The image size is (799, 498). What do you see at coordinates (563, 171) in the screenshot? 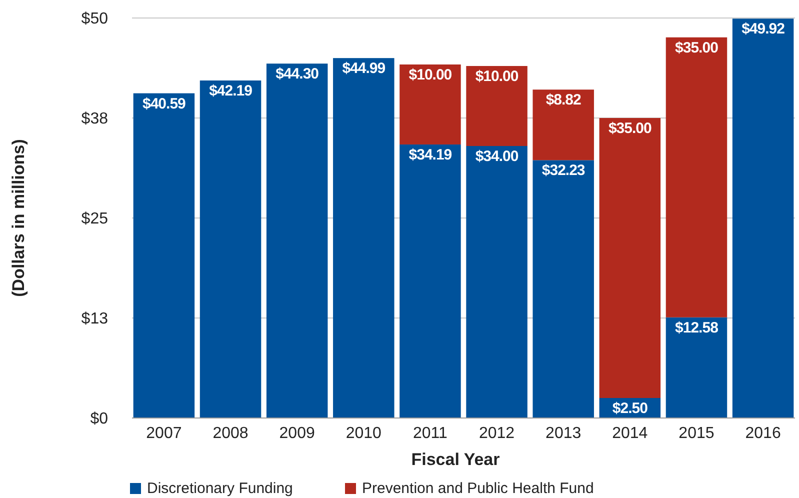
I see `data-label: $32.23` at bounding box center [563, 171].